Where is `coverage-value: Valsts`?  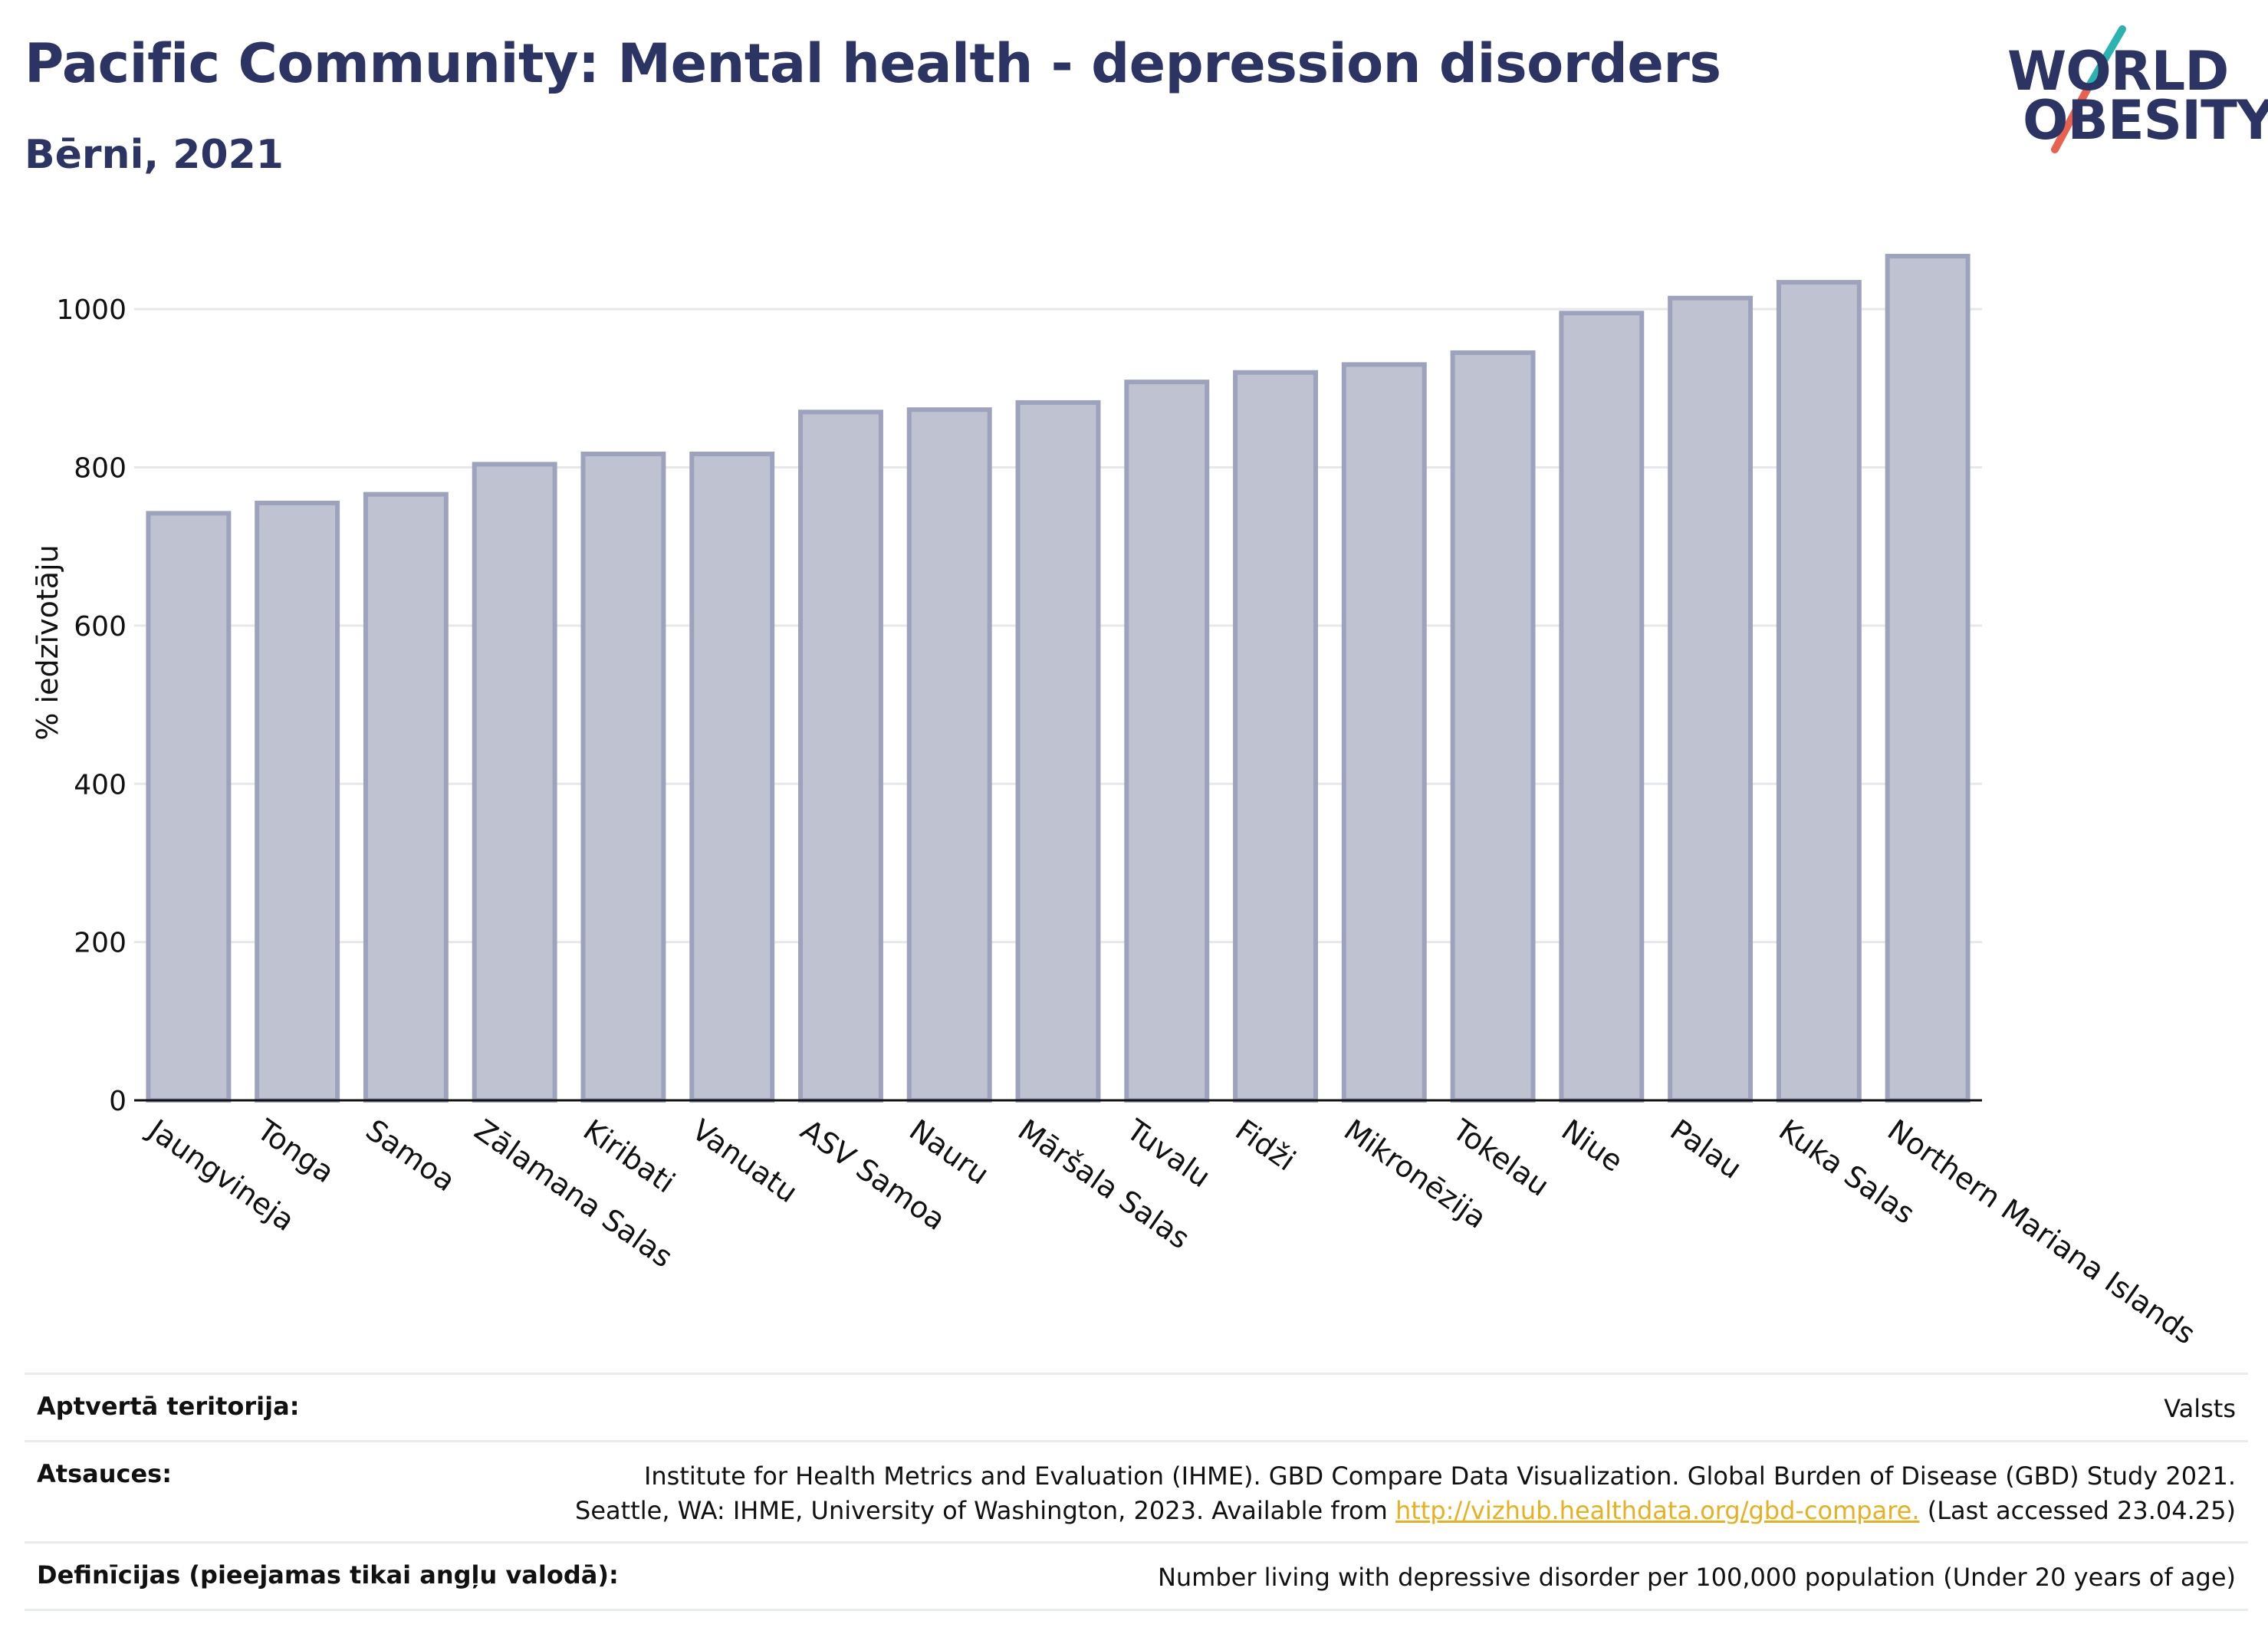 coverage-value: Valsts is located at coordinates (2200, 1409).